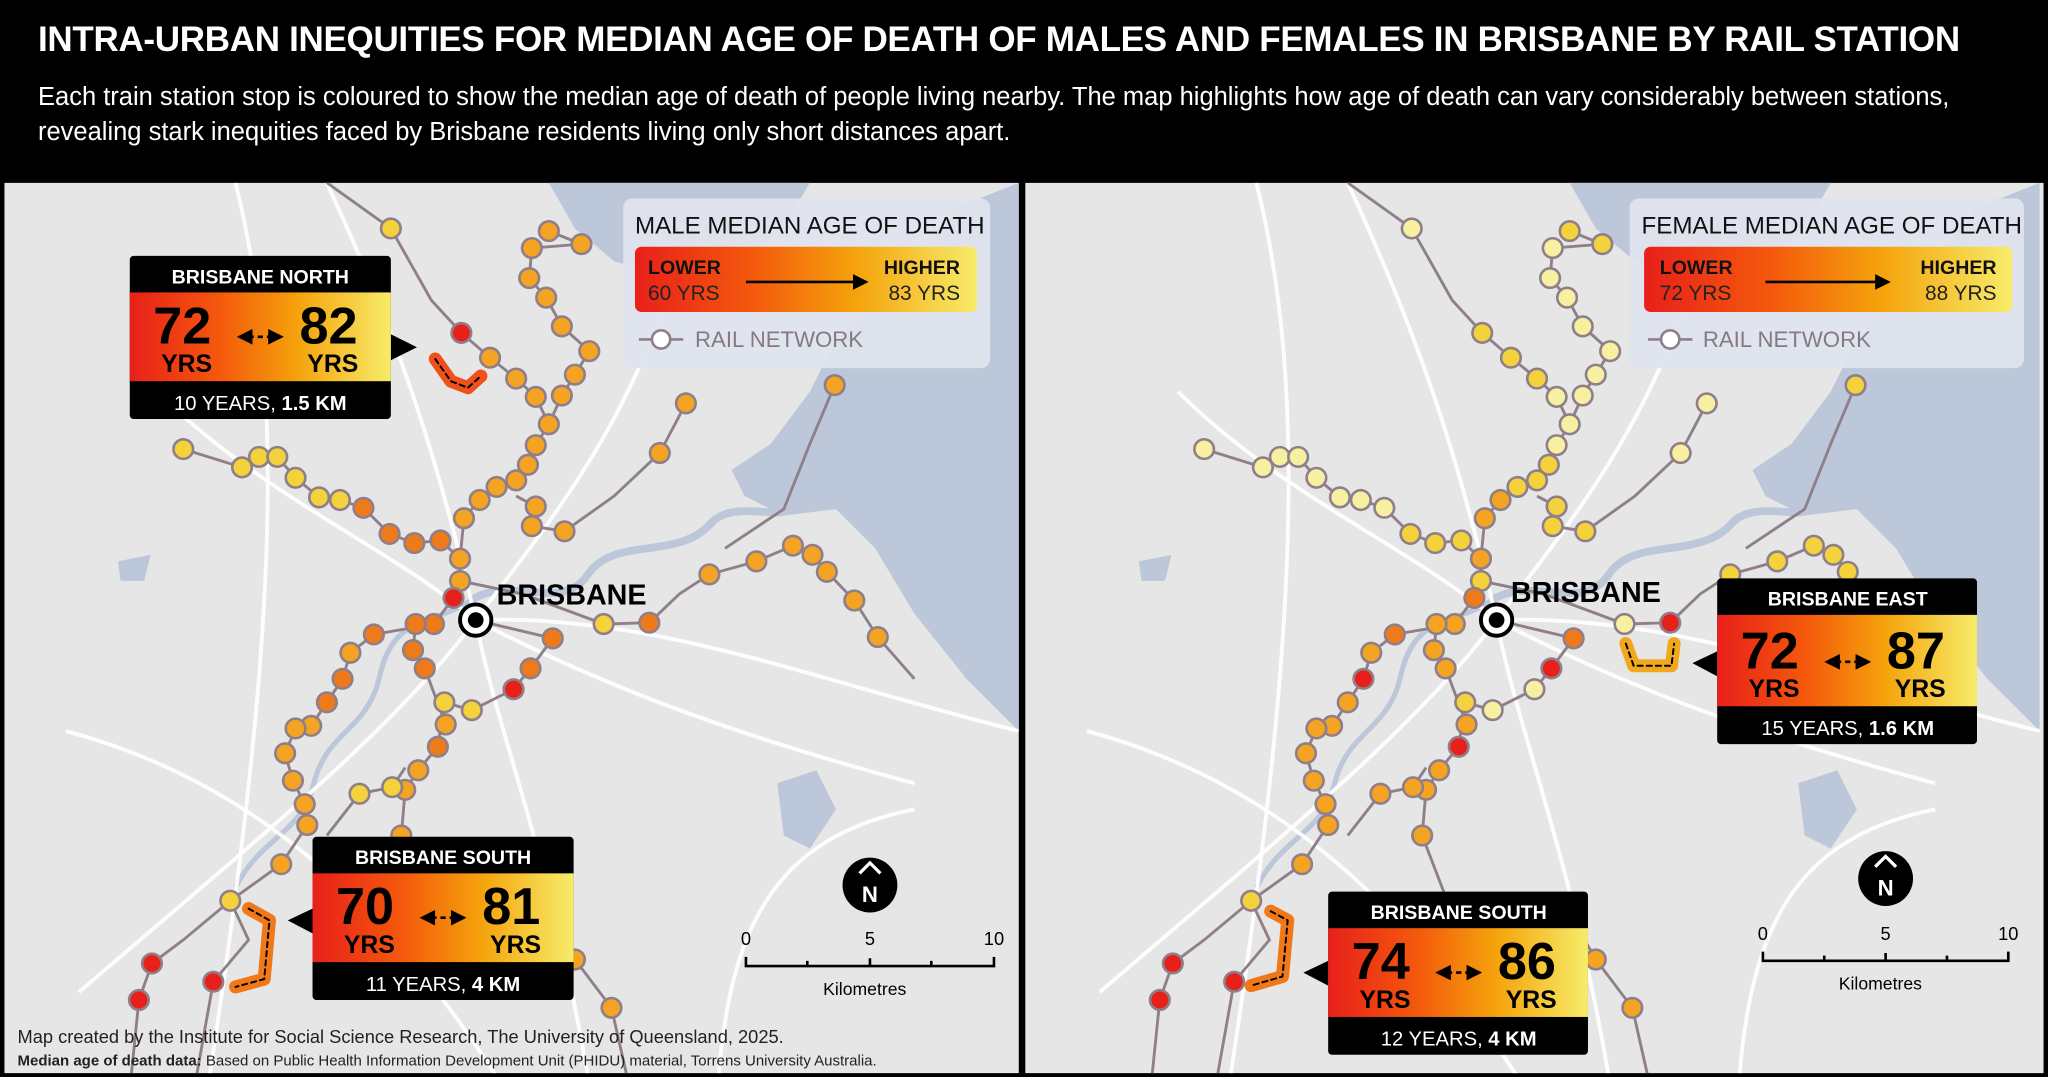 The image size is (2048, 1077). What do you see at coordinates (870, 894) in the screenshot?
I see `svg-text: N` at bounding box center [870, 894].